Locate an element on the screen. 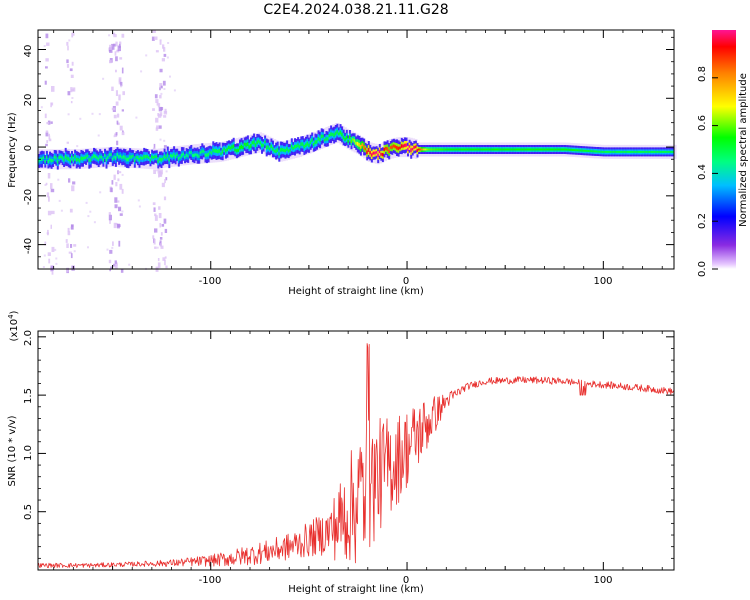  spectrogram-ytick-label-1: 40 is located at coordinates (28, 51).